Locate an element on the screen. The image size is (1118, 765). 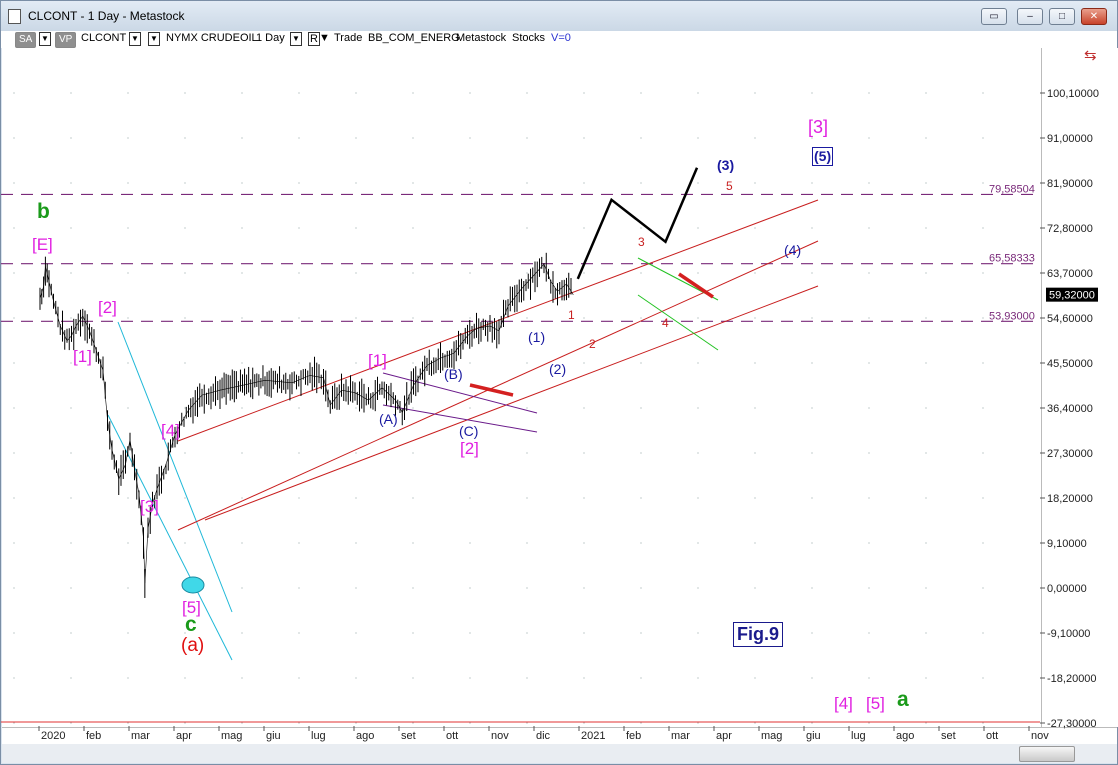
y-tick-label: 18,20000 is located at coordinates (1070, 499).